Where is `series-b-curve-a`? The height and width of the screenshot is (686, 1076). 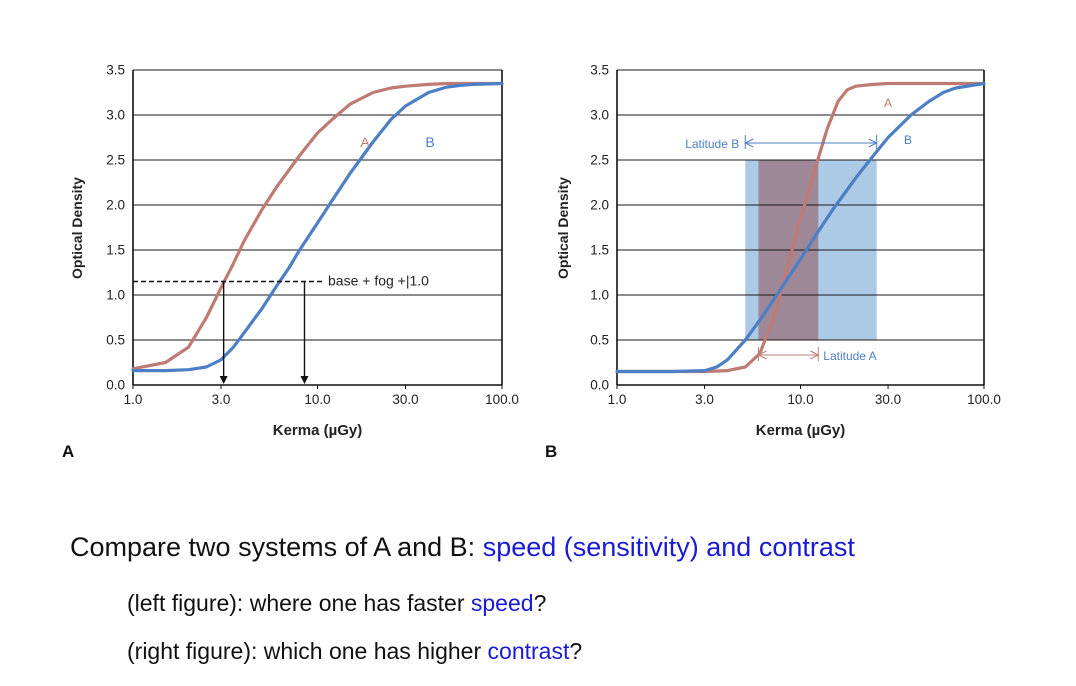 series-b-curve-a is located at coordinates (317, 227).